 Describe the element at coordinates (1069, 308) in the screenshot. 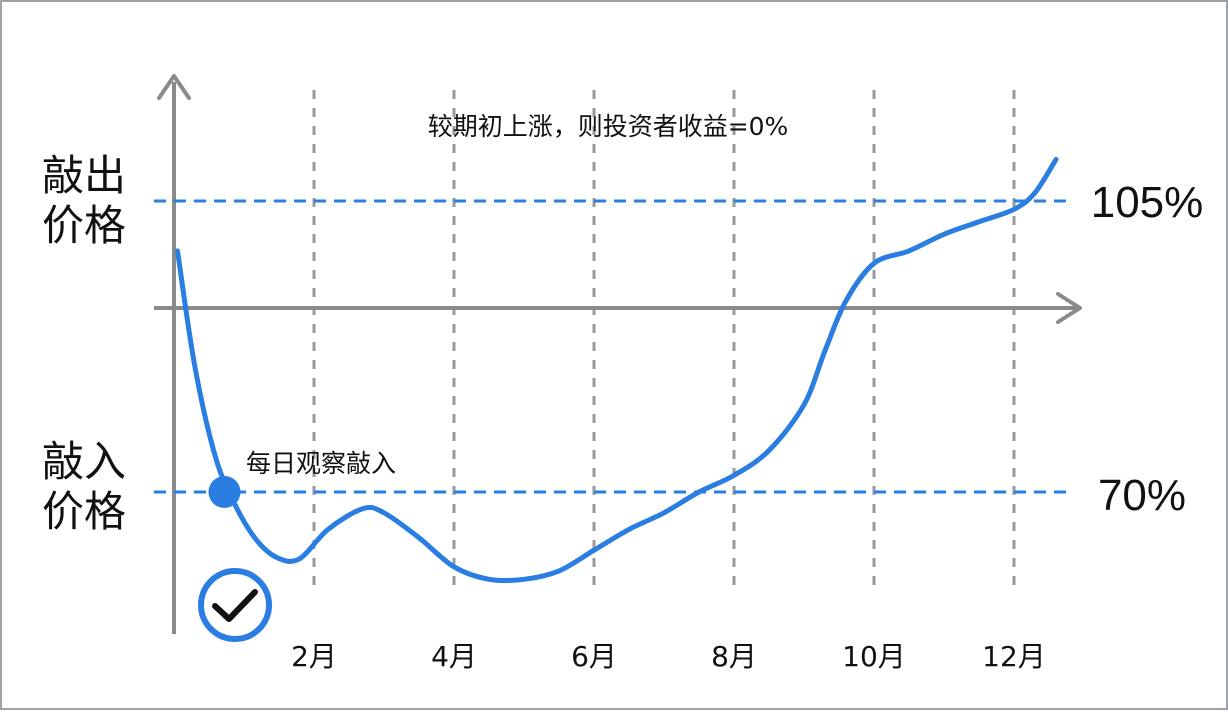

I see `x-axis-arrow-icon` at that location.